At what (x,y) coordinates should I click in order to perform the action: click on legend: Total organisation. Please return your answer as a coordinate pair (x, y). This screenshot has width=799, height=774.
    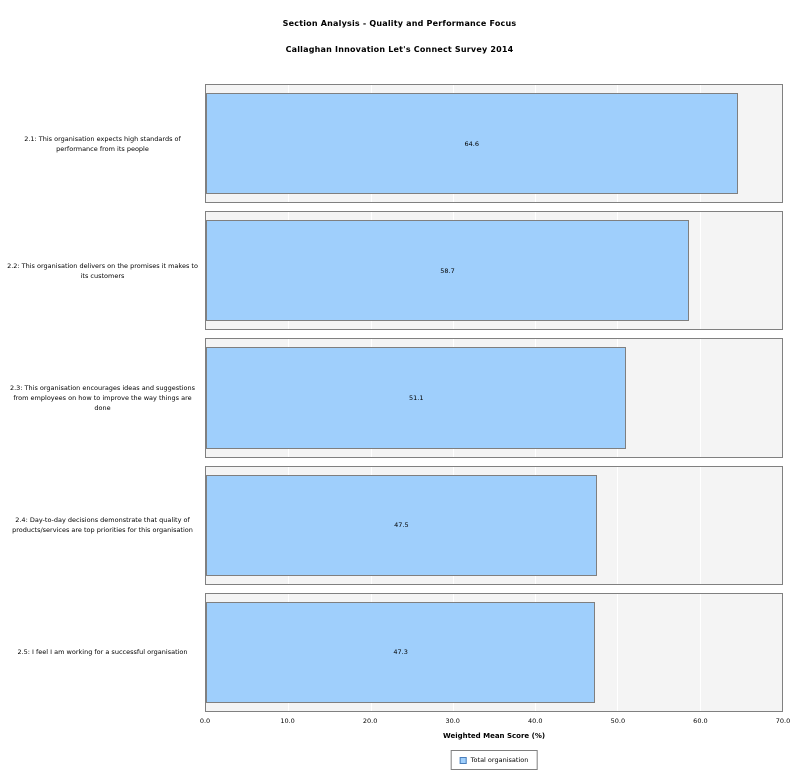
    Looking at the image, I should click on (494, 760).